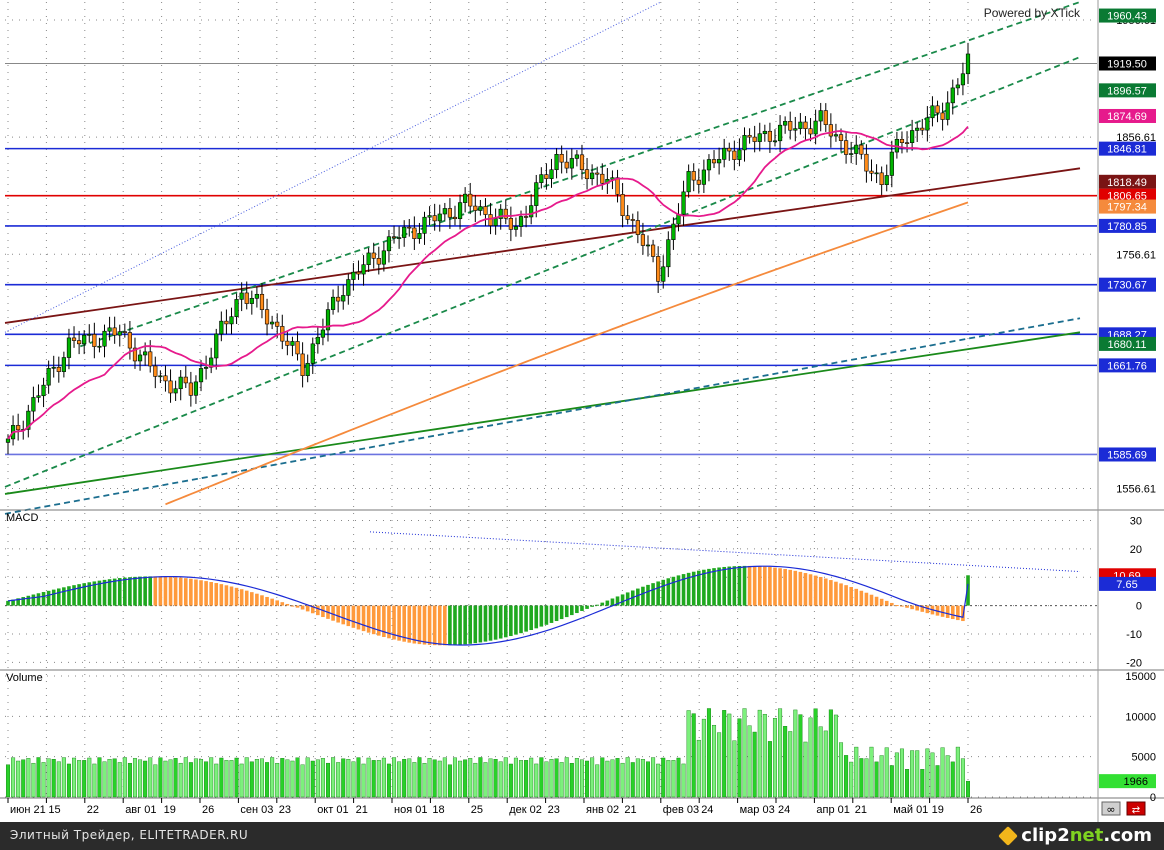  Describe the element at coordinates (1136, 522) in the screenshot. I see `macd-tick-label: 30` at that location.